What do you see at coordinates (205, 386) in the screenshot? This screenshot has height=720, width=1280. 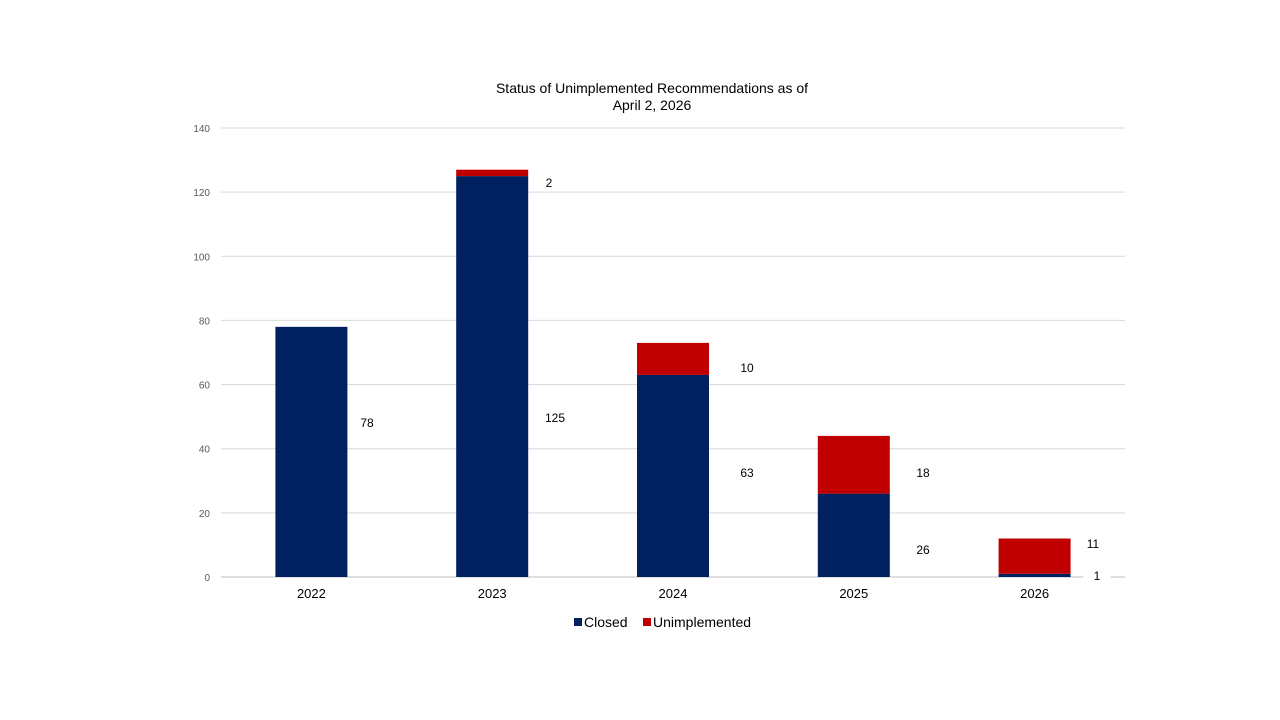 I see `y-tick-label: 60` at bounding box center [205, 386].